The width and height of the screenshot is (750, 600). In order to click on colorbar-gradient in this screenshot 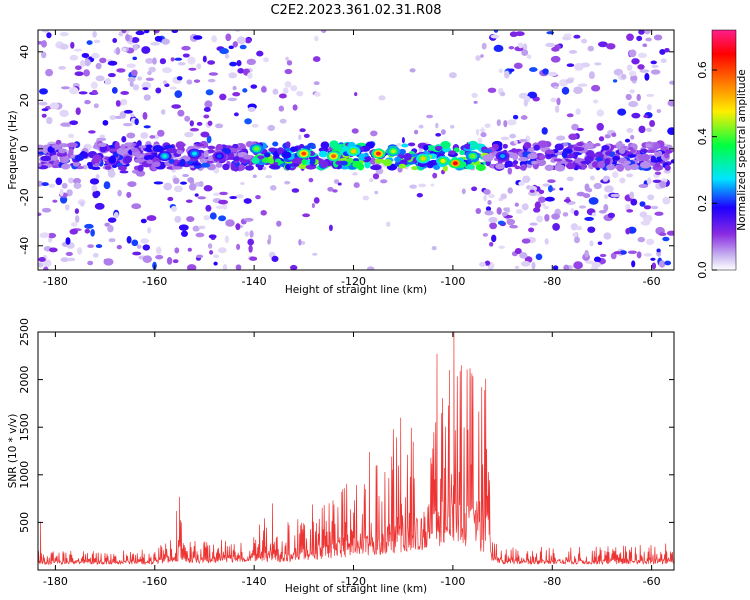, I will do `click(724, 150)`.